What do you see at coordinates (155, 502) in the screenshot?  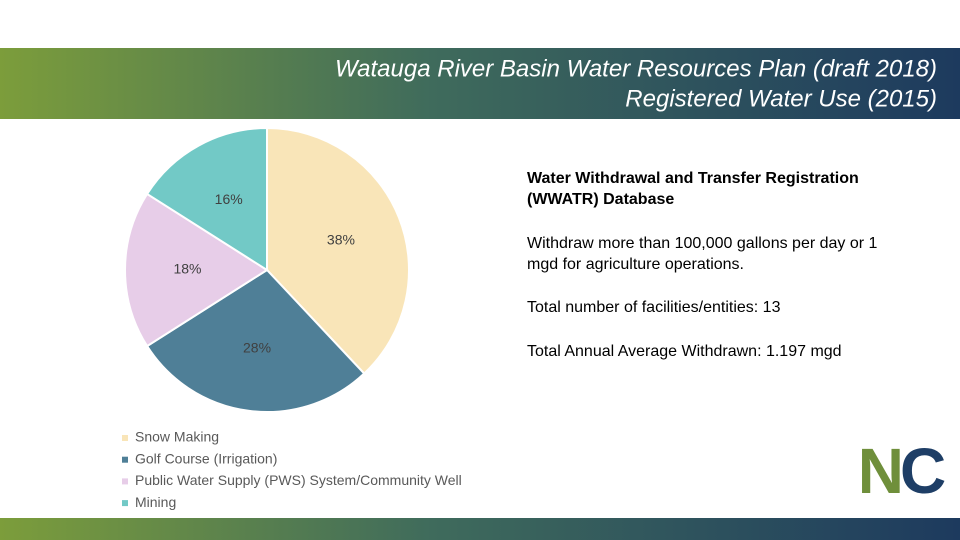 I see `legend-label: Mining` at bounding box center [155, 502].